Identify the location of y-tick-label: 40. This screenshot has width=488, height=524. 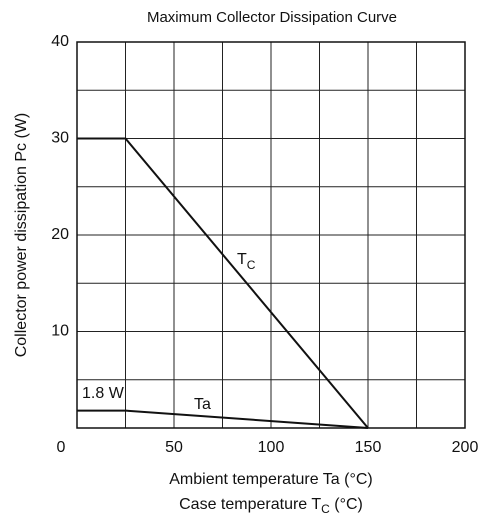
(60, 41).